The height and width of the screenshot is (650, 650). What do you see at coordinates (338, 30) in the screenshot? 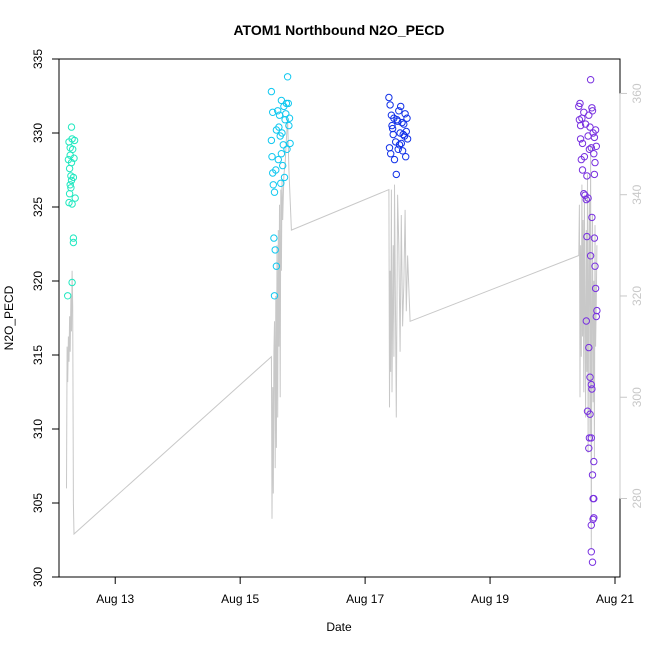
I see `chart-title: ATOM1 Northbound N2O_PECD` at bounding box center [338, 30].